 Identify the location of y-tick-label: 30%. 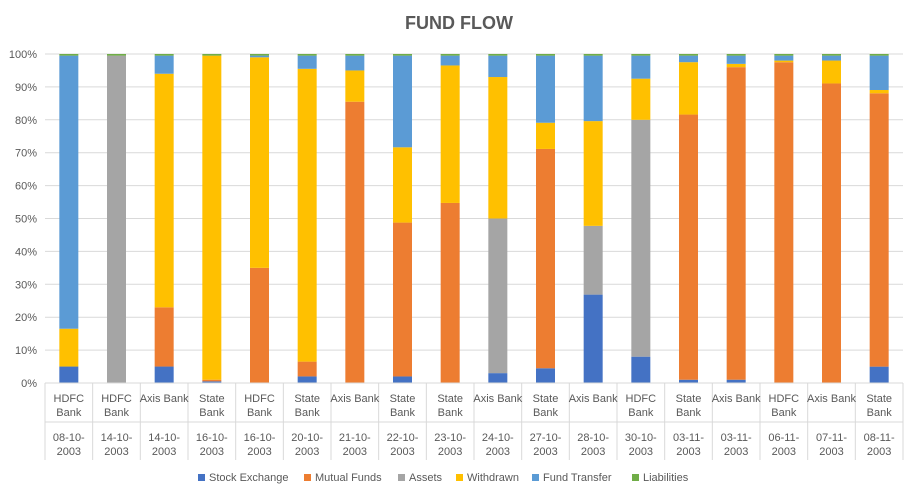
(26, 285).